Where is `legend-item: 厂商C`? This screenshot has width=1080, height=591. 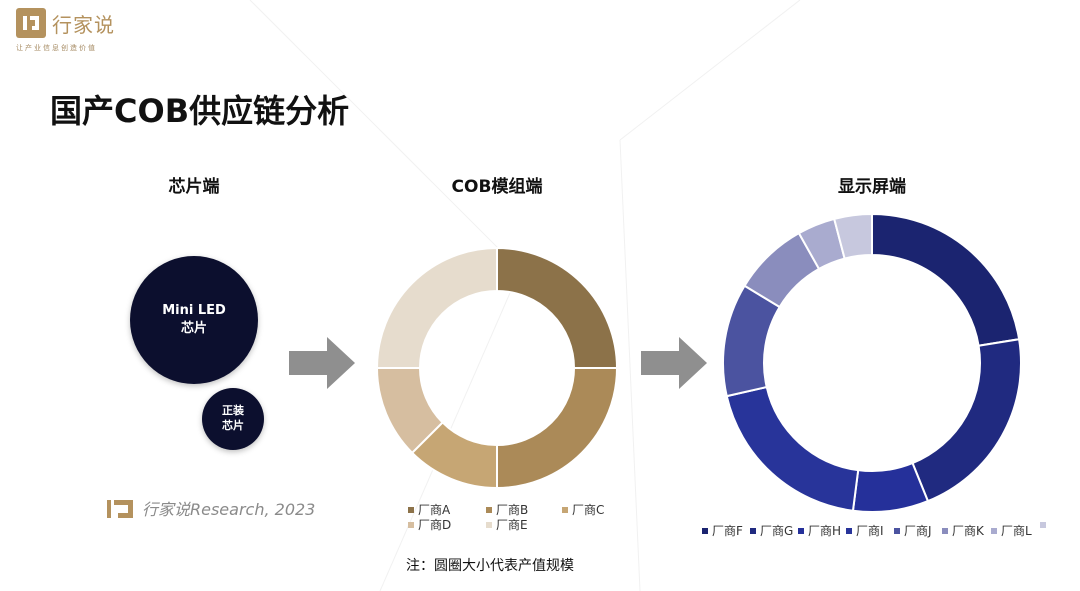
legend-item: 厂商C is located at coordinates (583, 509).